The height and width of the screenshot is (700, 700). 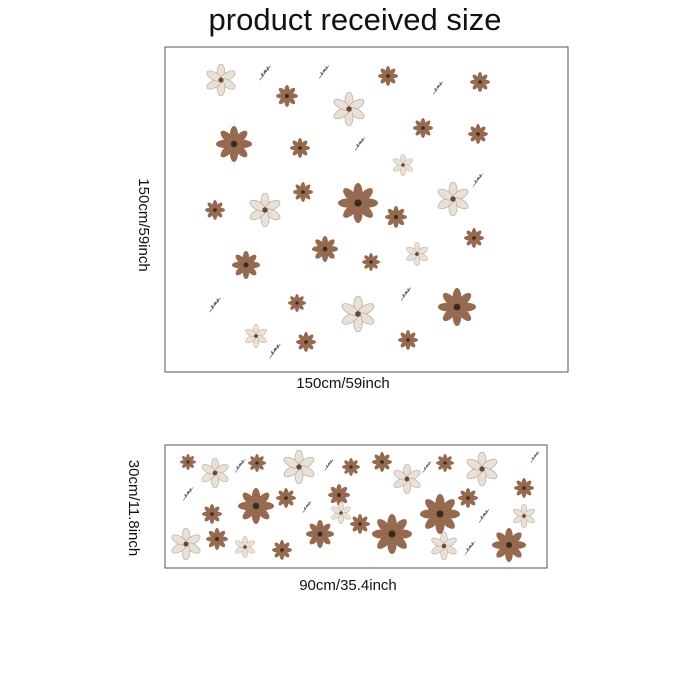 What do you see at coordinates (143, 224) in the screenshot?
I see `height-label: 150cm/59inch` at bounding box center [143, 224].